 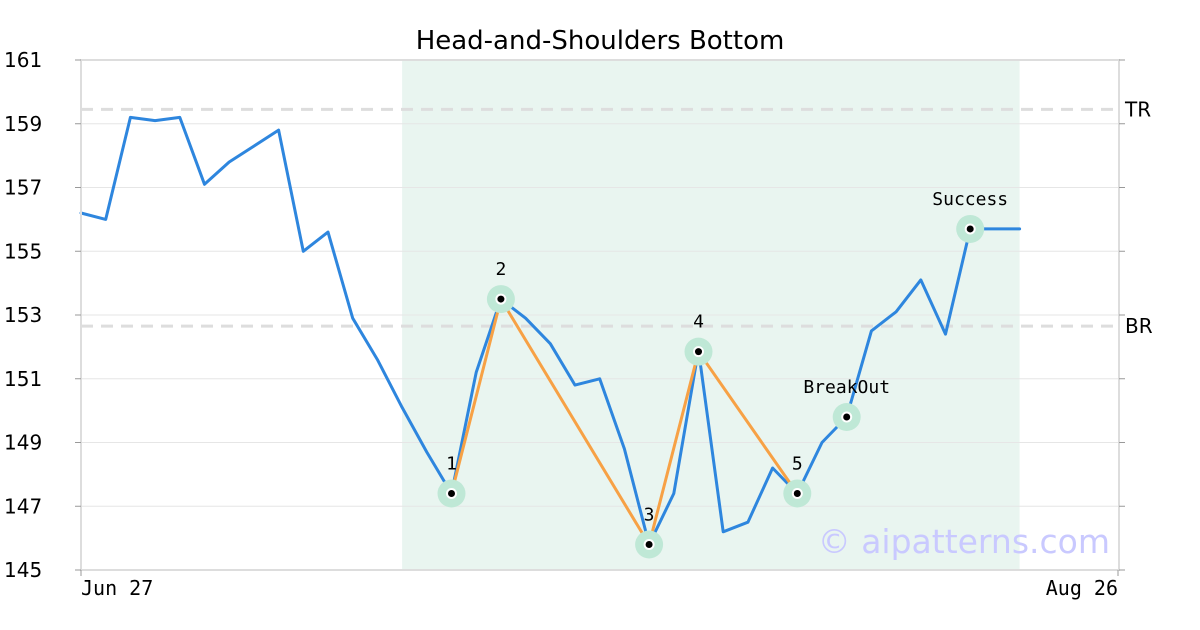 What do you see at coordinates (23, 379) in the screenshot?
I see `y-tick-label: 151` at bounding box center [23, 379].